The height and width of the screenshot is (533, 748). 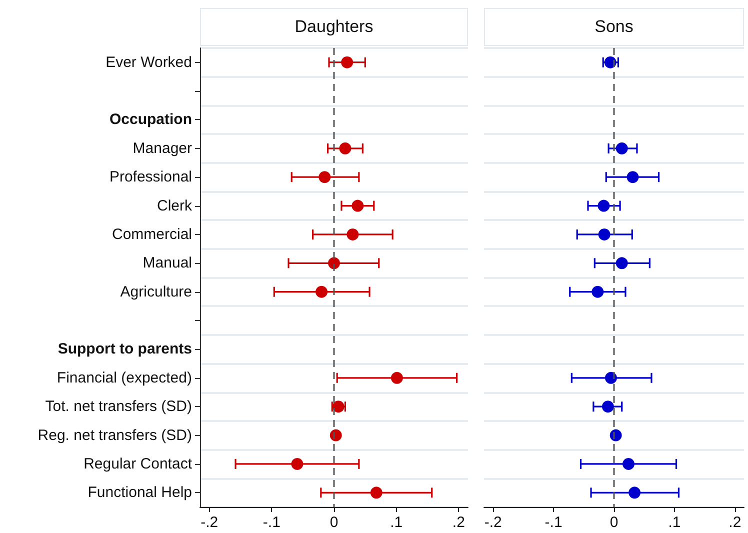 I want to click on chart-title: Daughters, so click(x=334, y=27).